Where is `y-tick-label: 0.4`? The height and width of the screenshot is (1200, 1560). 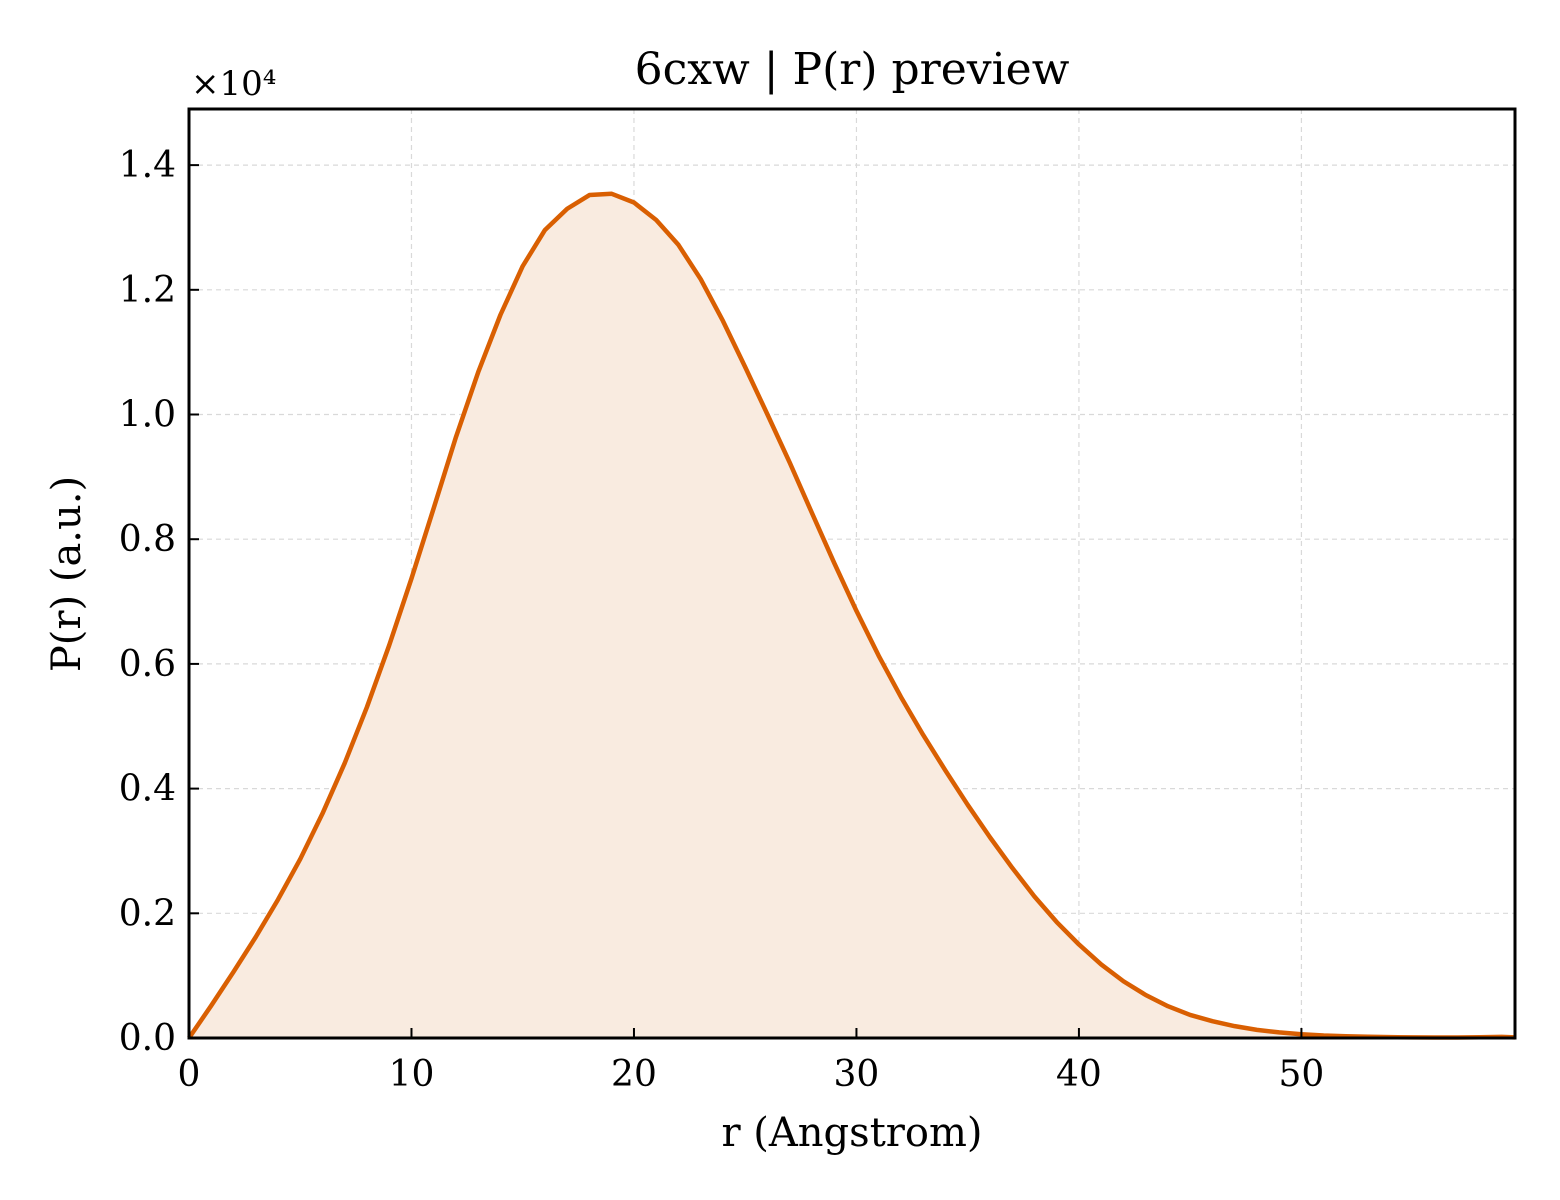
y-tick-label: 0.4 is located at coordinates (147, 789).